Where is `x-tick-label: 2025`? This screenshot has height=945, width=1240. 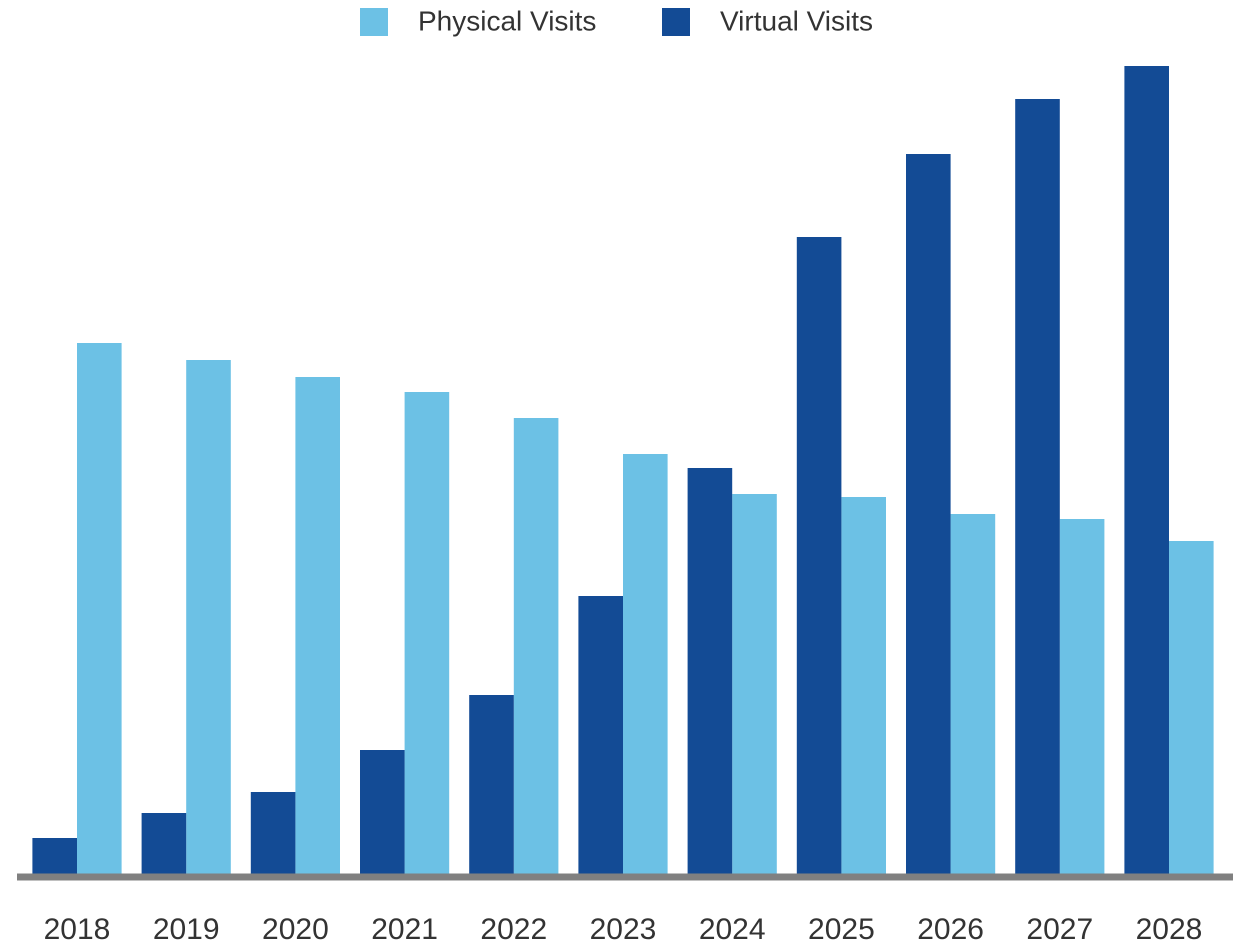
x-tick-label: 2025 is located at coordinates (841, 929).